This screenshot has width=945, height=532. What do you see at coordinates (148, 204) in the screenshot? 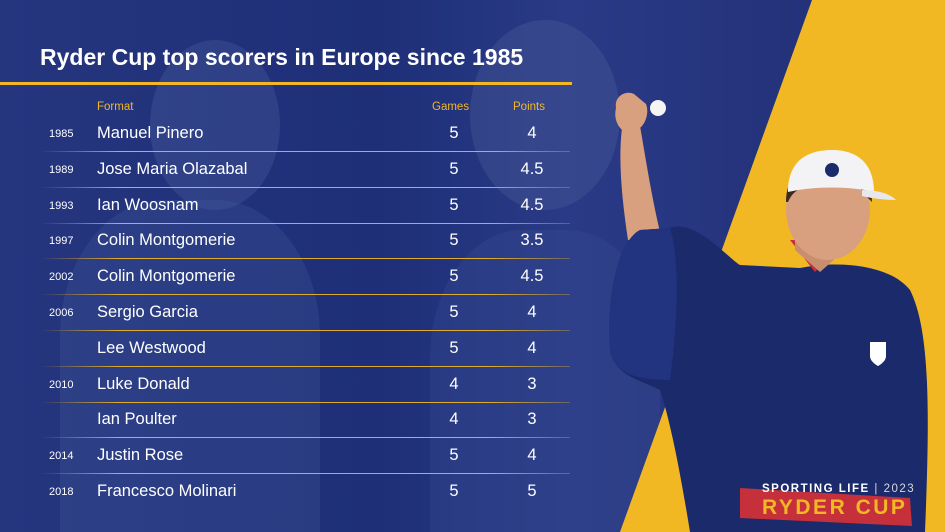
I see `row-player-name: Ian Woosnam` at bounding box center [148, 204].